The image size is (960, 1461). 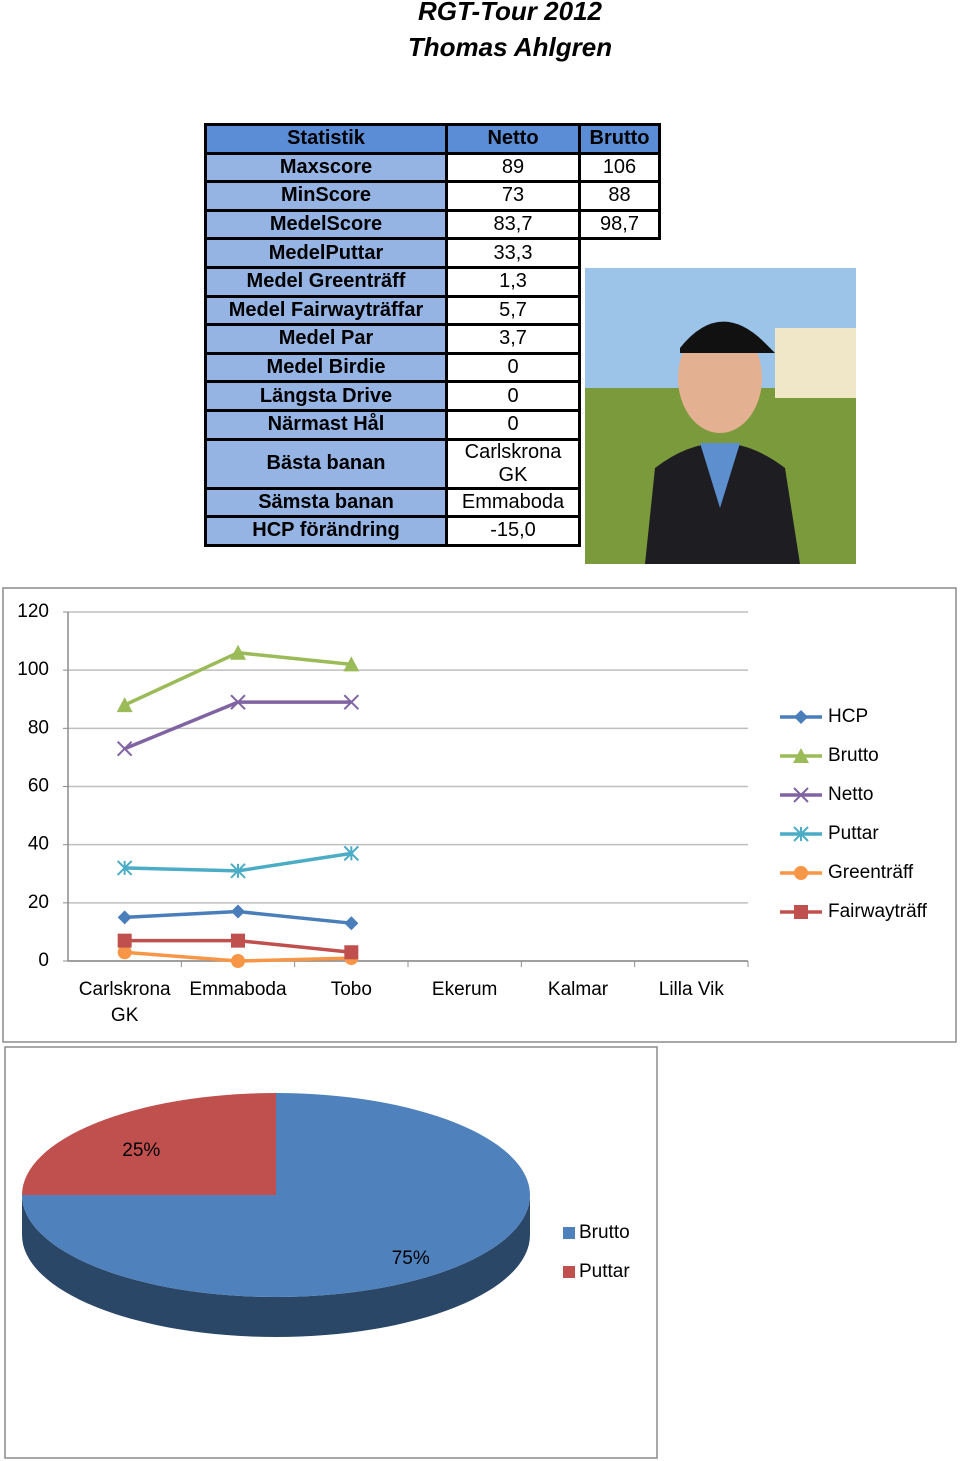 What do you see at coordinates (326, 531) in the screenshot?
I see `table-cell: HCP förändring` at bounding box center [326, 531].